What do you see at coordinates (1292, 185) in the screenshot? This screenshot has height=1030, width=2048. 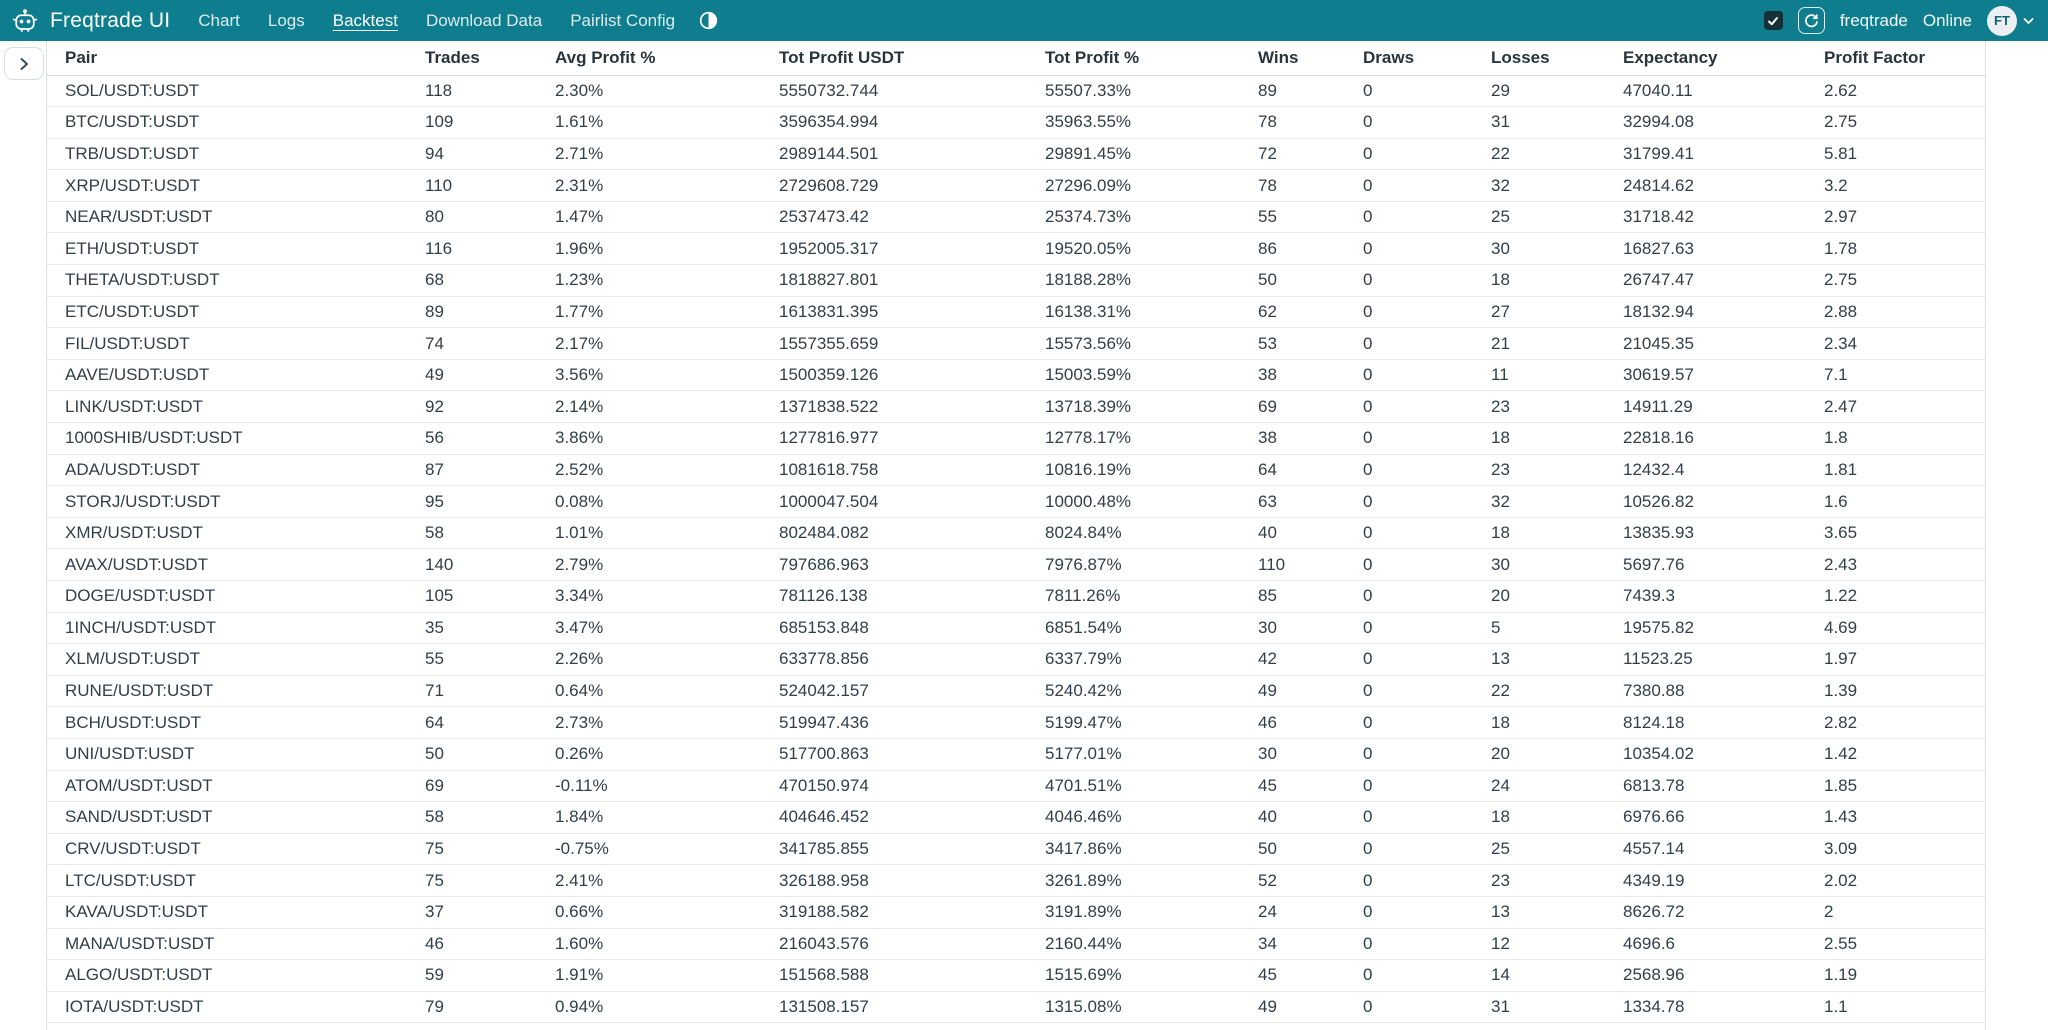 I see `cell-wins: 78` at bounding box center [1292, 185].